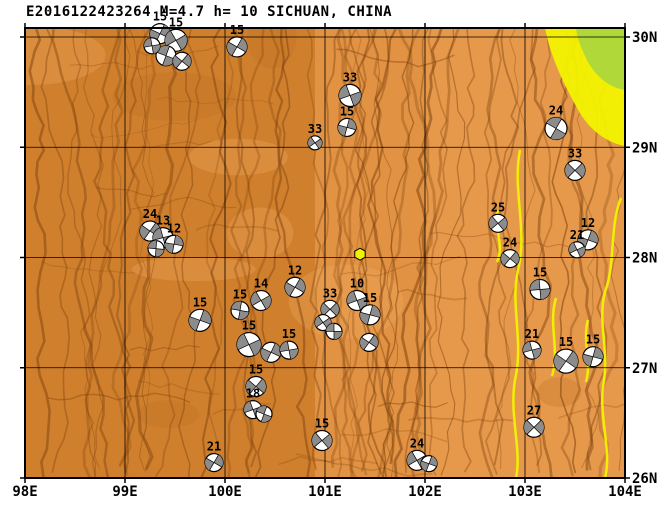 The width and height of the screenshot is (661, 510). I want to click on lon-tick-label: 99E, so click(124, 492).